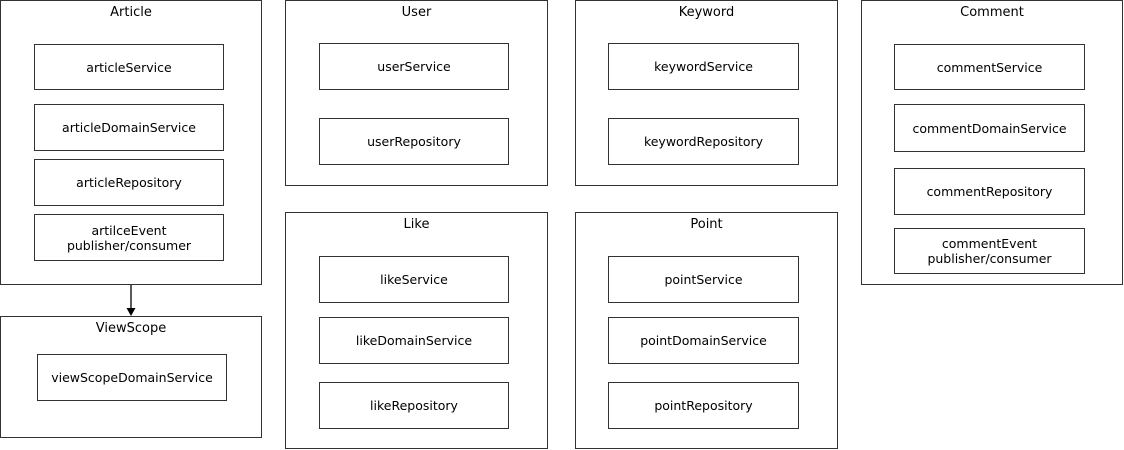  Describe the element at coordinates (131, 328) in the screenshot. I see `module-title: ViewScope` at that location.